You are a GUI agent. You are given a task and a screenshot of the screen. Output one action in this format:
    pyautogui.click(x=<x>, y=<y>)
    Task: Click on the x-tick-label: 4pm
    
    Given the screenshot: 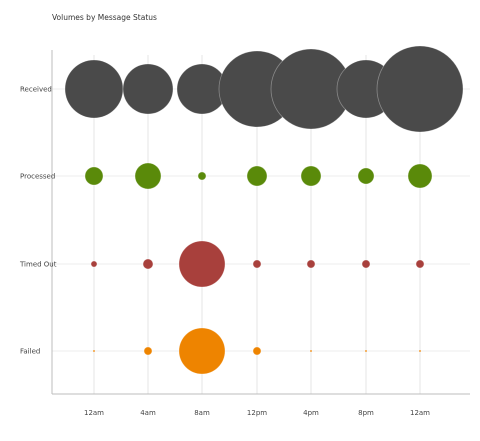 What is the action you would take?
    pyautogui.click(x=311, y=413)
    